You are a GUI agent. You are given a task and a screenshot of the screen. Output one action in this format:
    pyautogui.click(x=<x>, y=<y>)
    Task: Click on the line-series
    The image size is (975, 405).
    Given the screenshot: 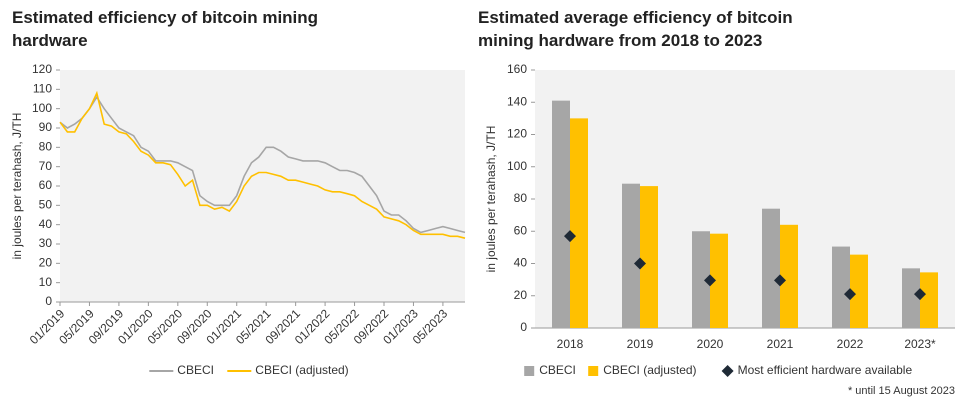 What is the action you would take?
    pyautogui.click(x=262, y=164)
    